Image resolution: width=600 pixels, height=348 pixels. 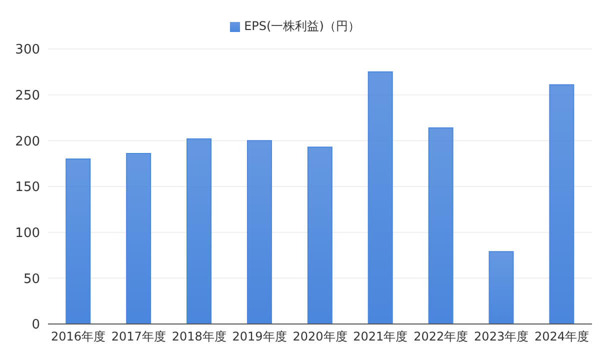 I want to click on legend-label: EPS(一株利益)（円）, so click(x=302, y=26).